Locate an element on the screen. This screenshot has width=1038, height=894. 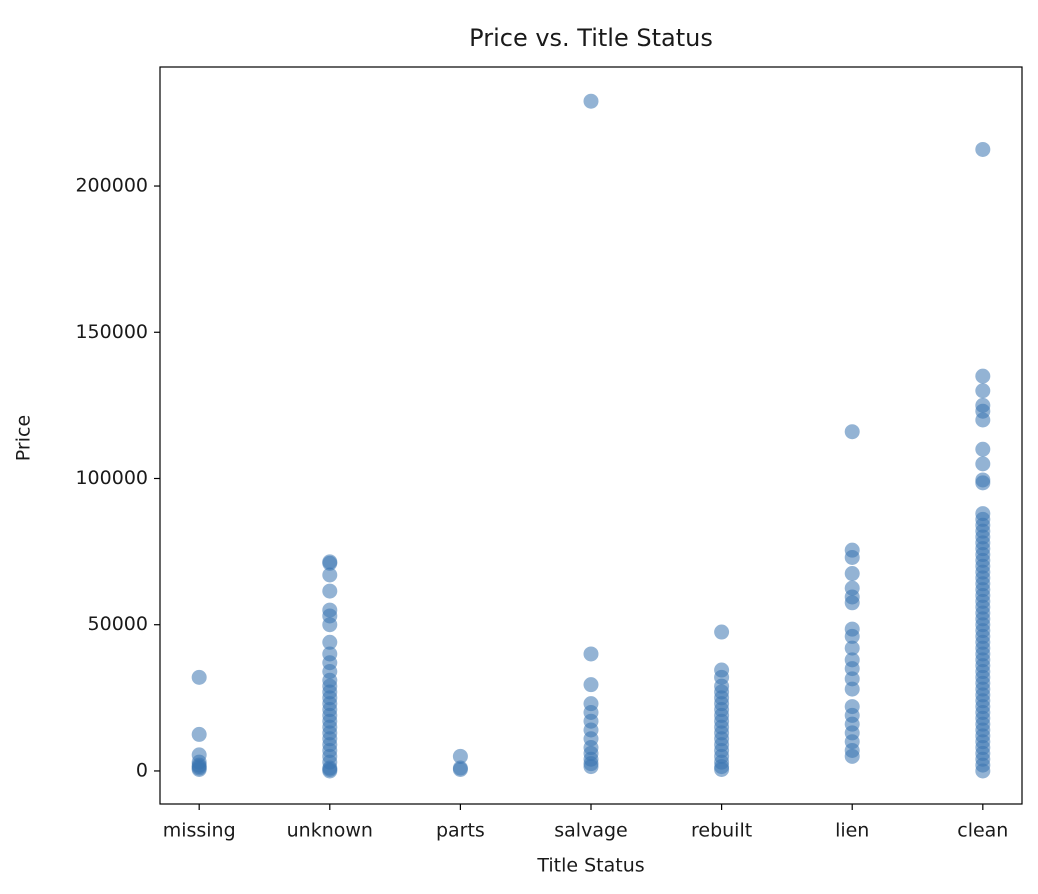
x-tick-label: unknown is located at coordinates (330, 831).